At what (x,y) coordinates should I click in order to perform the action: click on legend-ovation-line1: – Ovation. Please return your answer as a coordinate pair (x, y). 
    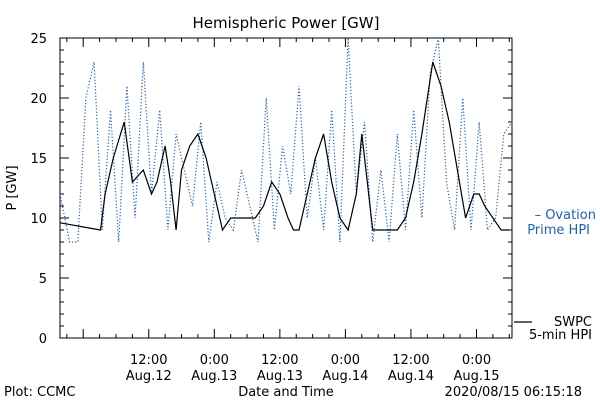
    Looking at the image, I should click on (565, 215).